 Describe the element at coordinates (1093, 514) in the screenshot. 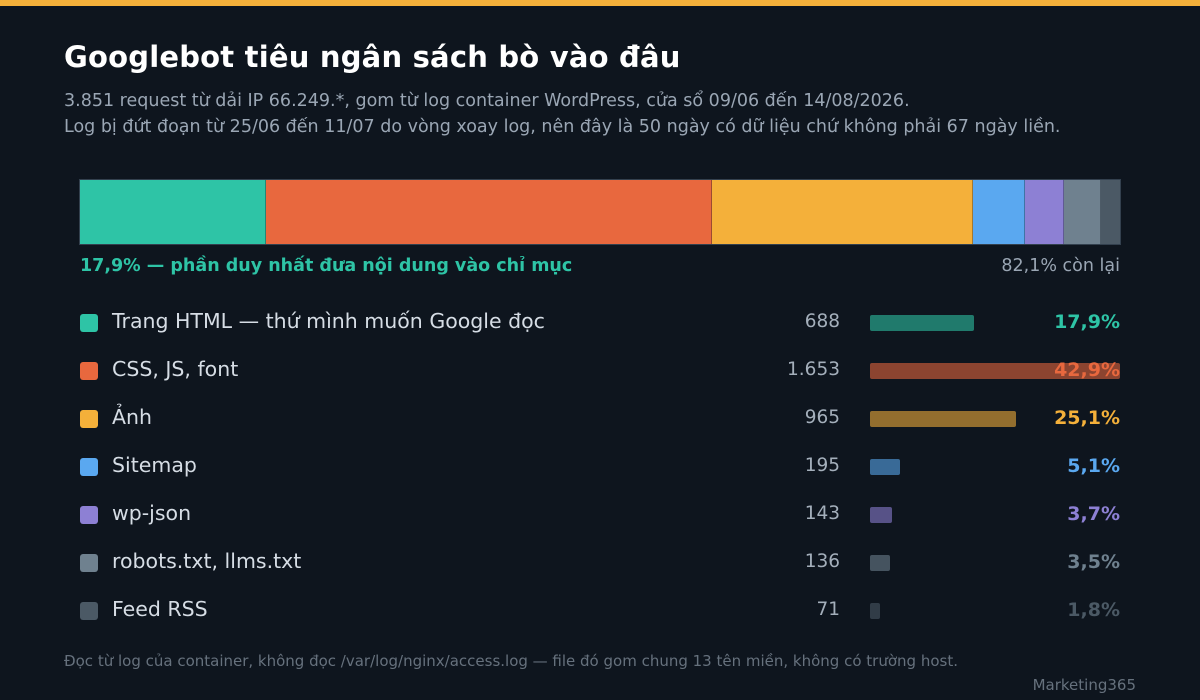

I see `share-percent: 3,7%` at that location.